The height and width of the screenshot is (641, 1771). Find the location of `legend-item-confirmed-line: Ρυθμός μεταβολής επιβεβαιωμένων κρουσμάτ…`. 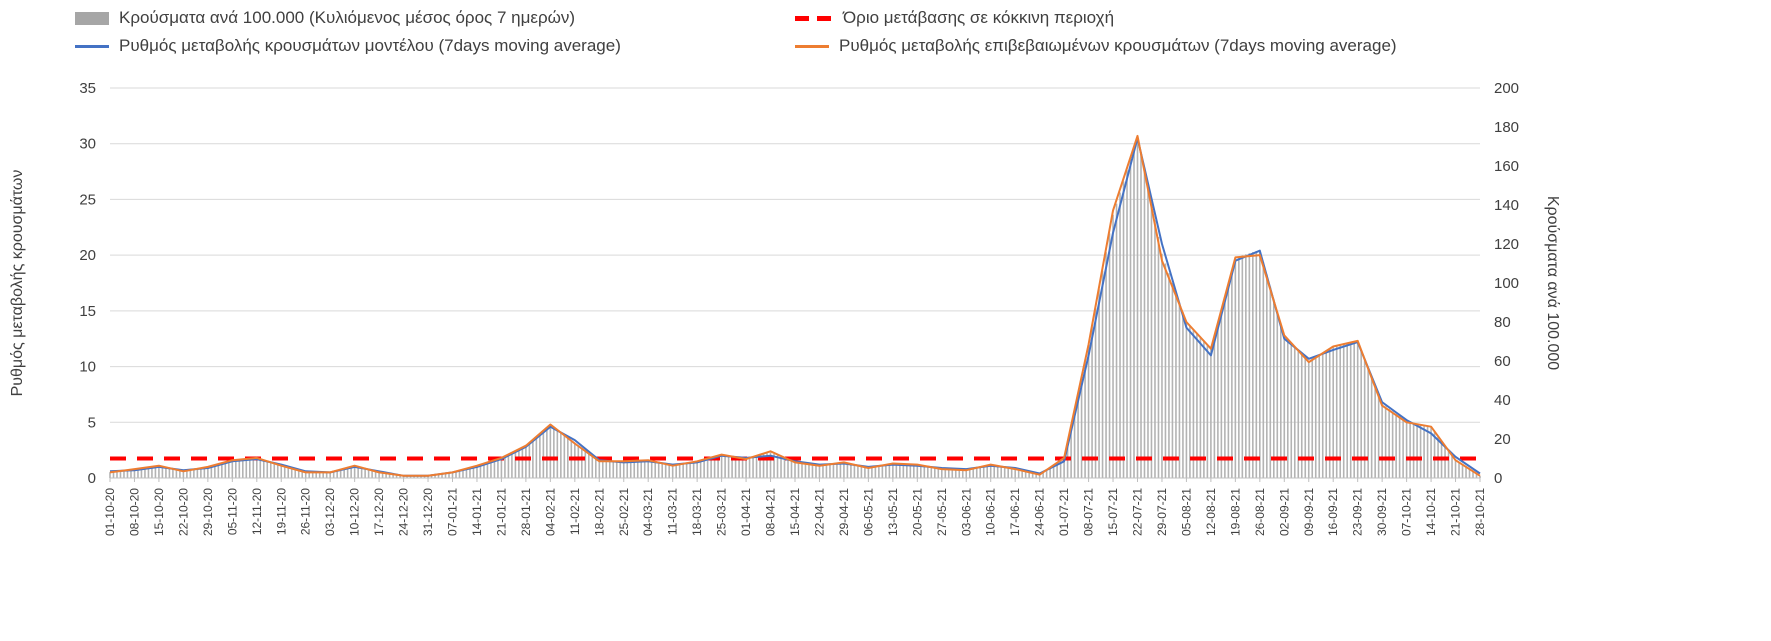

legend-item-confirmed-line: Ρυθμός μεταβολής επιβεβαιωμένων κρουσμάτ… is located at coordinates (1096, 46).